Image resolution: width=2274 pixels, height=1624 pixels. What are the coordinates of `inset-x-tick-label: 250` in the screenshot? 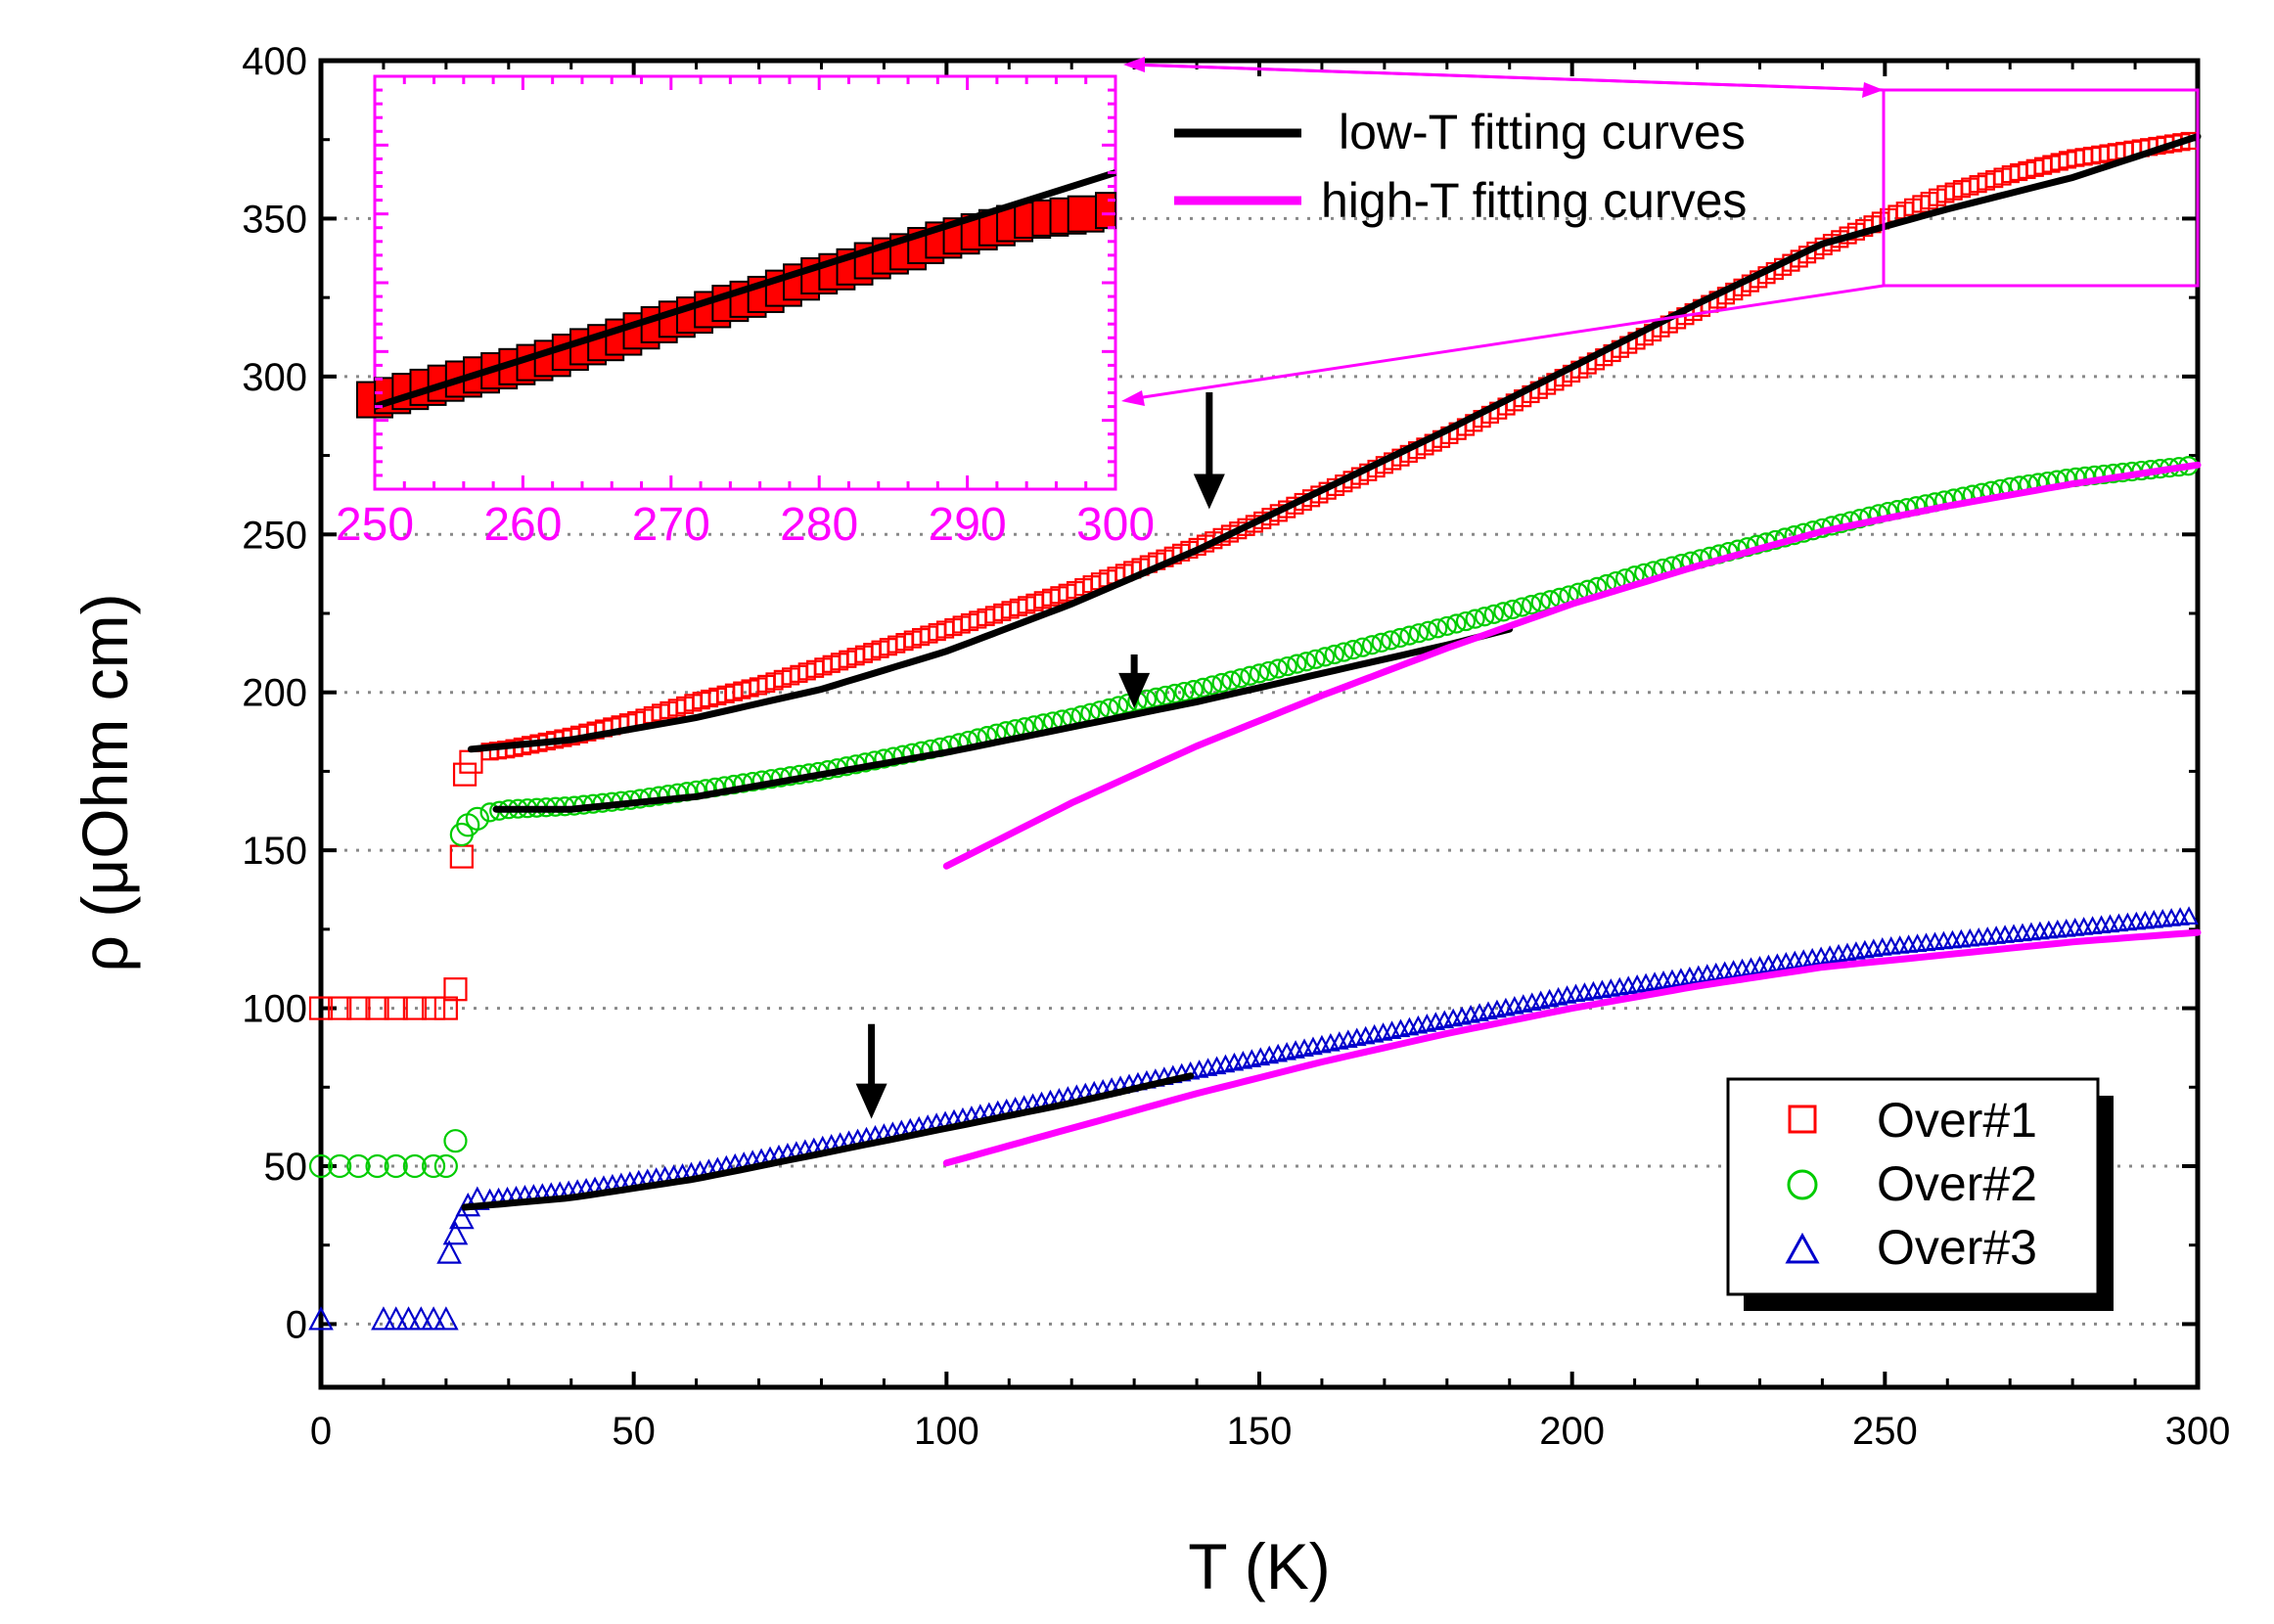 It's located at (375, 525).